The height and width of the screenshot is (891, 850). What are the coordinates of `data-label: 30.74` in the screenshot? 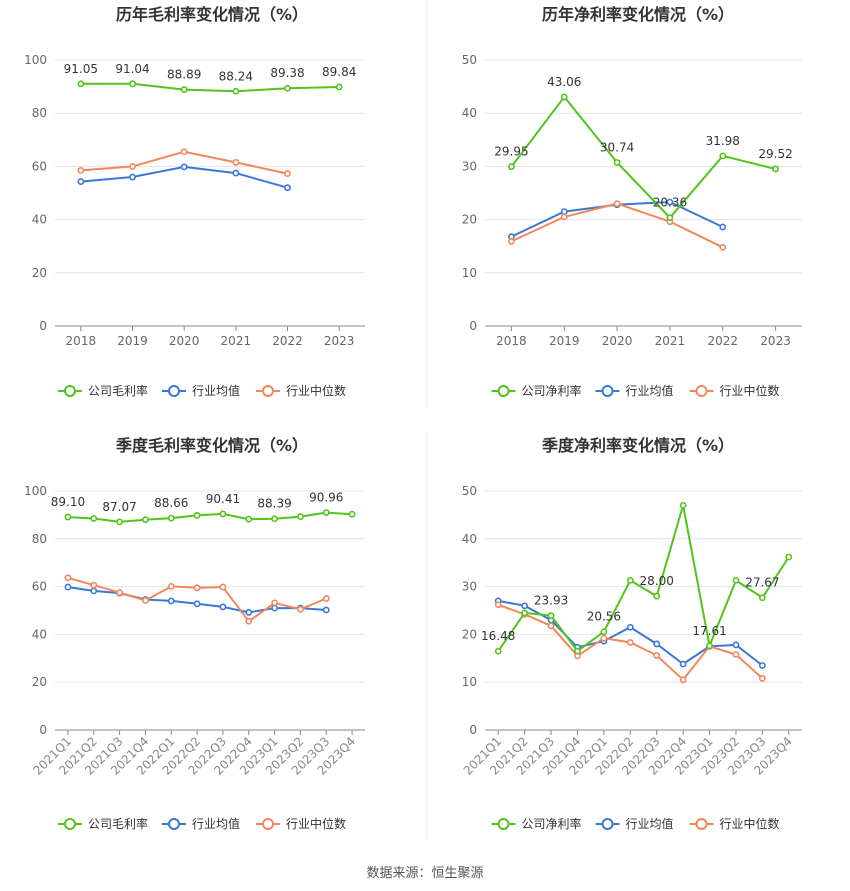 It's located at (617, 147).